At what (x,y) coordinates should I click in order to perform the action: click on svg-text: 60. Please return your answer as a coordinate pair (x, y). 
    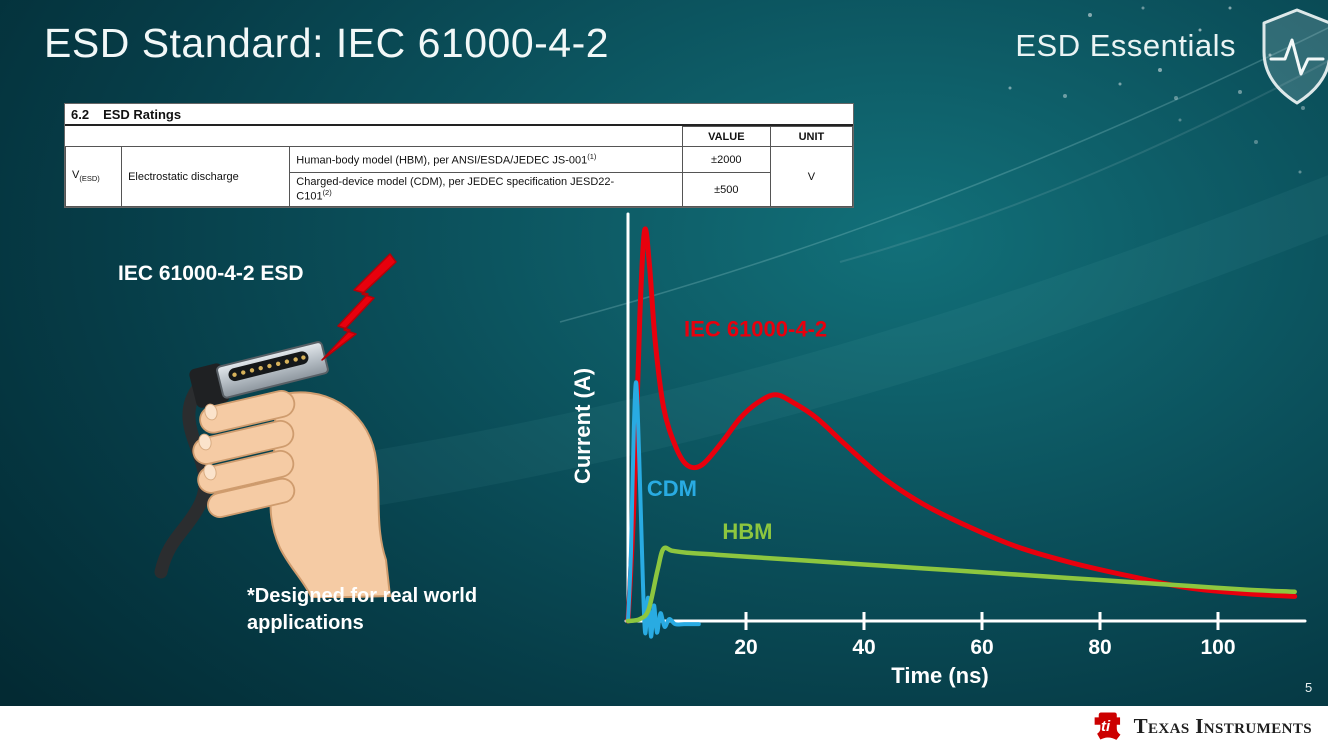
    Looking at the image, I should click on (981, 647).